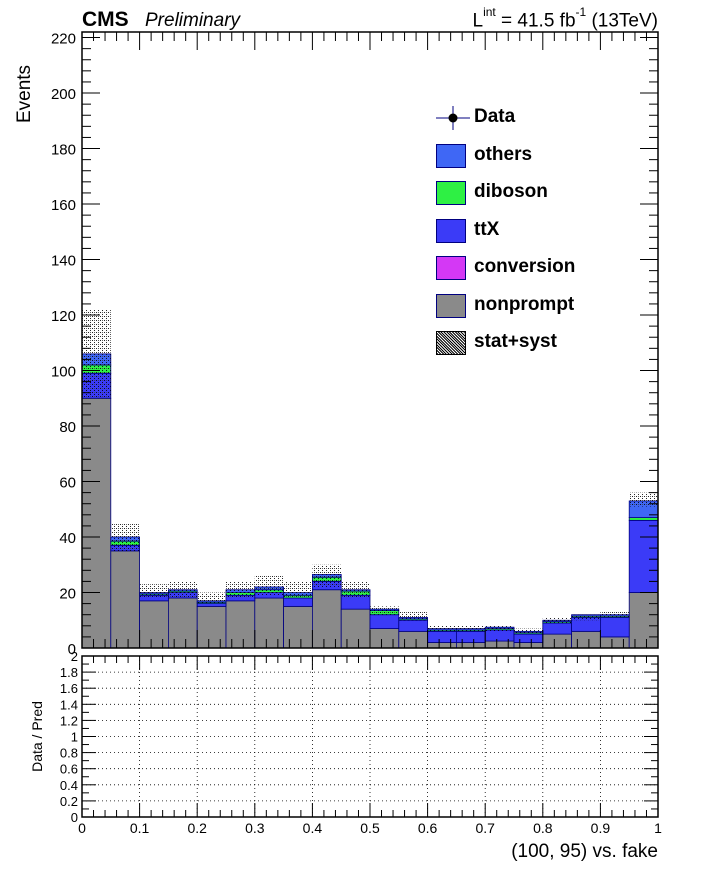 The image size is (716, 872). Describe the element at coordinates (37, 736) in the screenshot. I see `ratio-y-axis-label: Data / Pred` at that location.